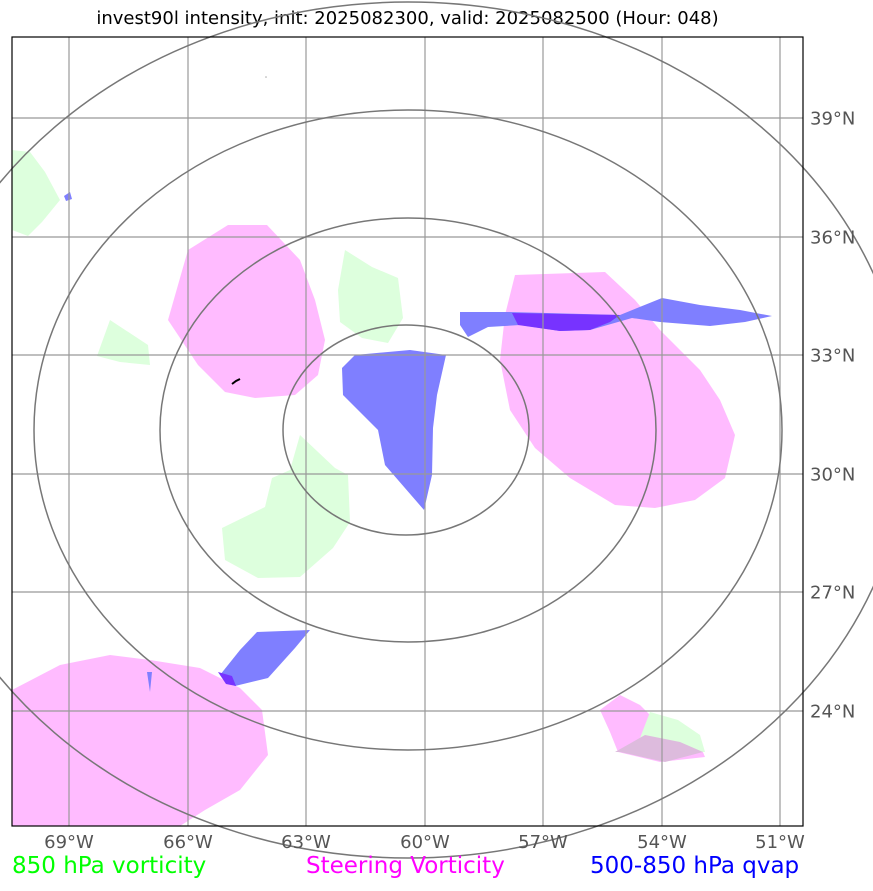 This screenshot has height=891, width=873. I want to click on track-mark, so click(236, 381).